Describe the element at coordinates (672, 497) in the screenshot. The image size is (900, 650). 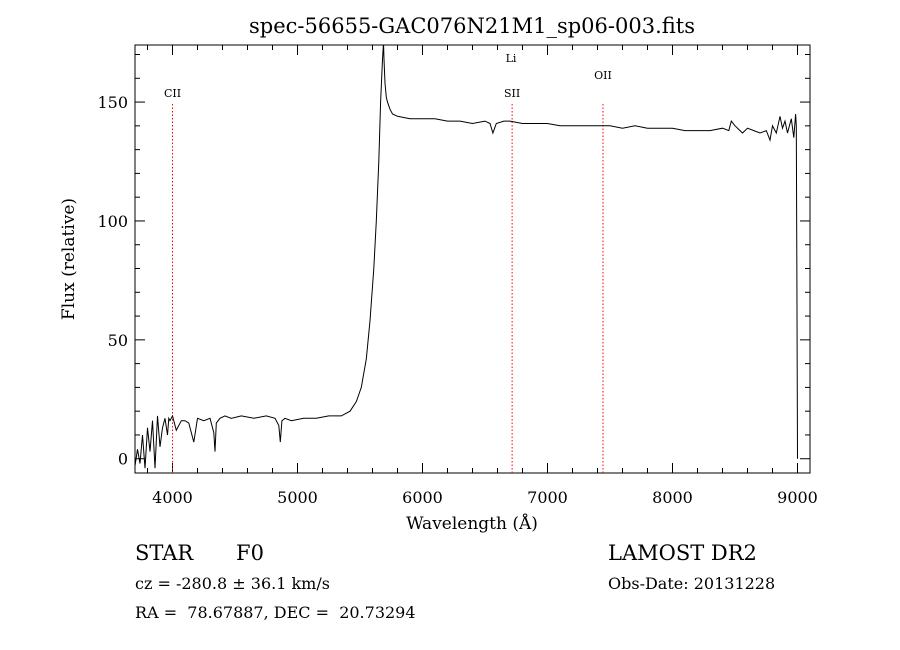
I see `x-tick-label: 8000` at that location.